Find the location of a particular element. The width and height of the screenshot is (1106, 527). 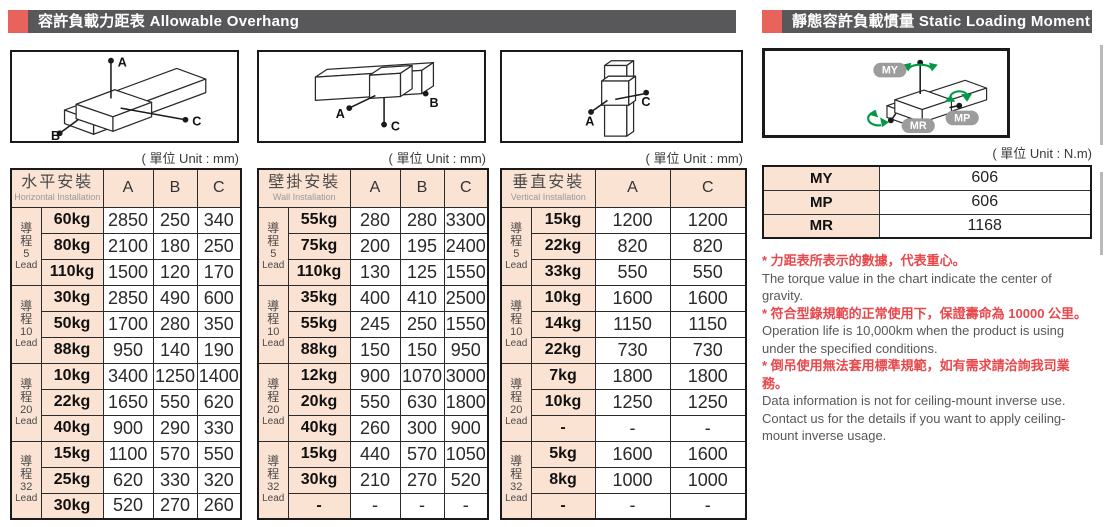

distance-value-cell: 190 is located at coordinates (219, 350).